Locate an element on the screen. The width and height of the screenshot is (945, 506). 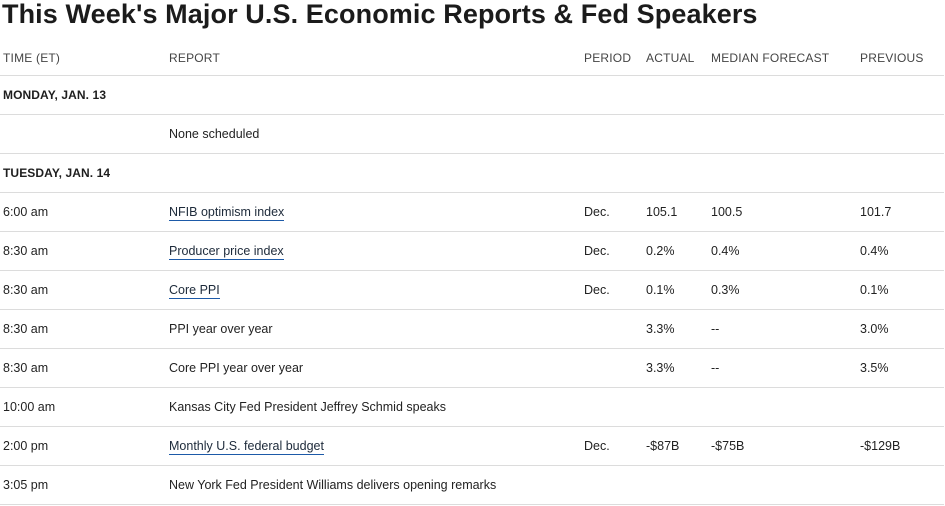
column-header-previous: PREVIOUS is located at coordinates (902, 58).